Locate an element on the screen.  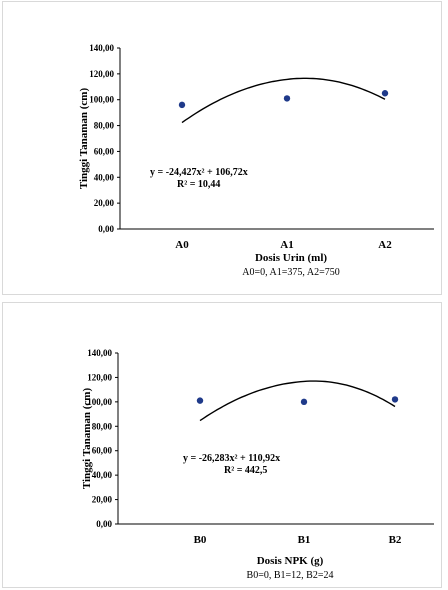
x-axis-title: Dosis Urin (ml) is located at coordinates (291, 258).